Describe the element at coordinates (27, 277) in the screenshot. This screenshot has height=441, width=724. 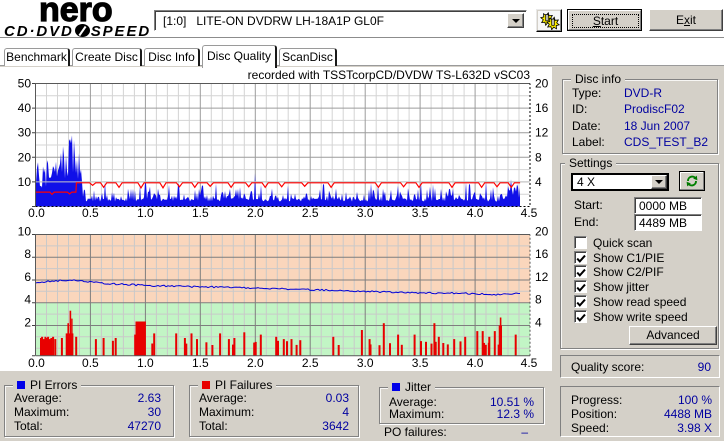
I see `svg-text: 6` at that location.